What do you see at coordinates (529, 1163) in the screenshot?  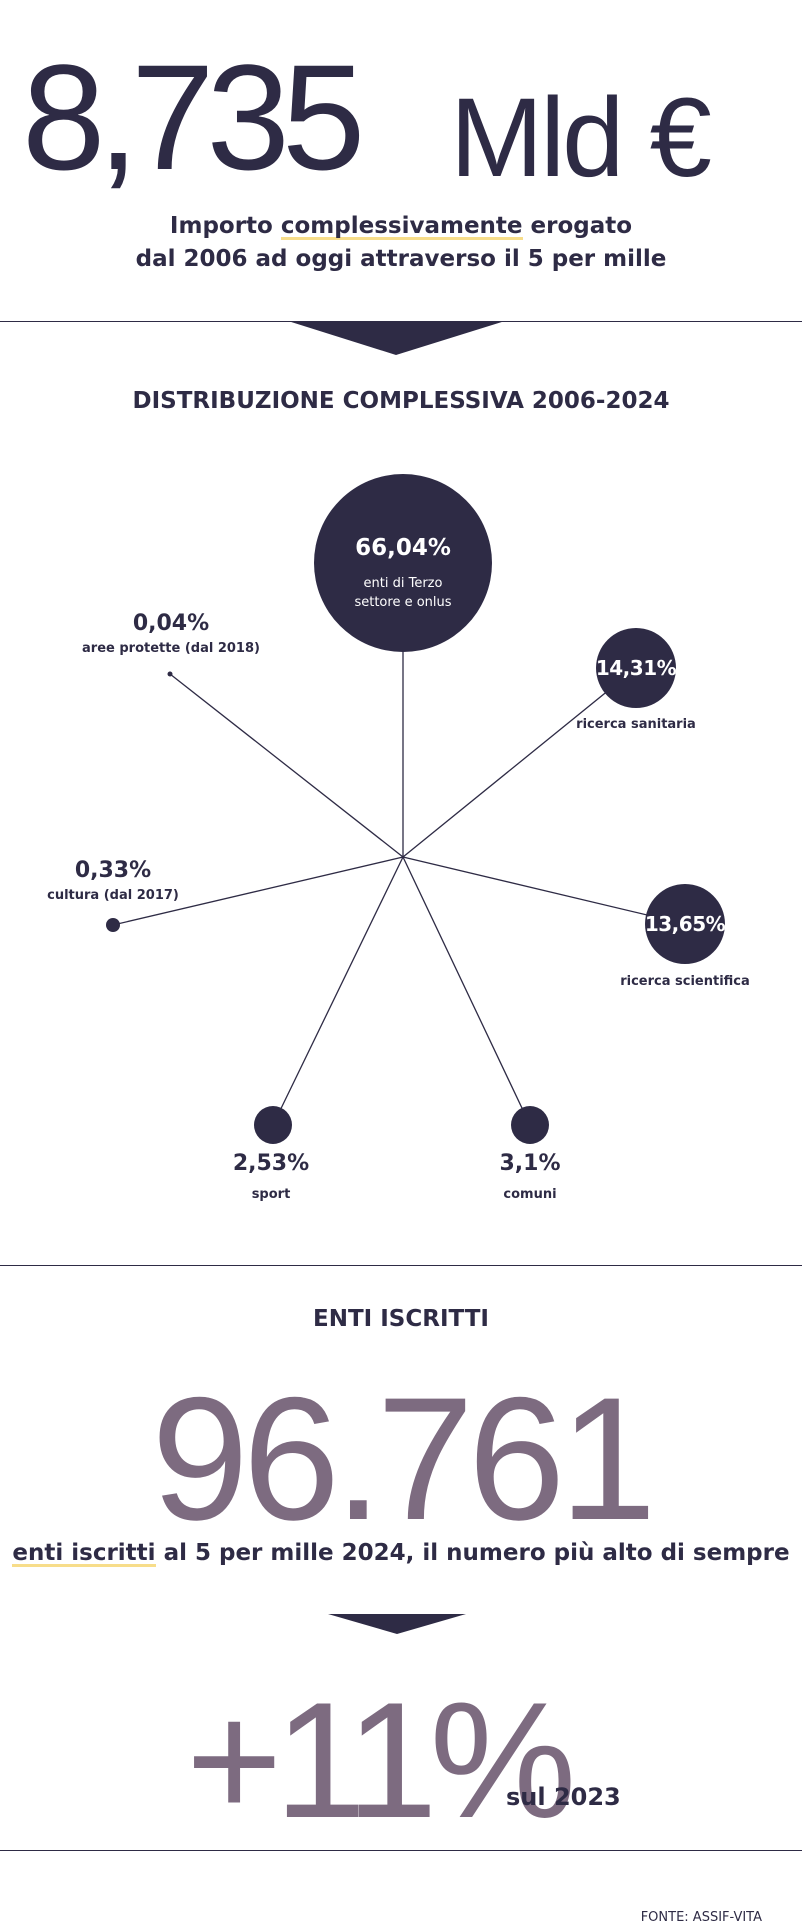 I see `value-label: 3,1%` at bounding box center [529, 1163].